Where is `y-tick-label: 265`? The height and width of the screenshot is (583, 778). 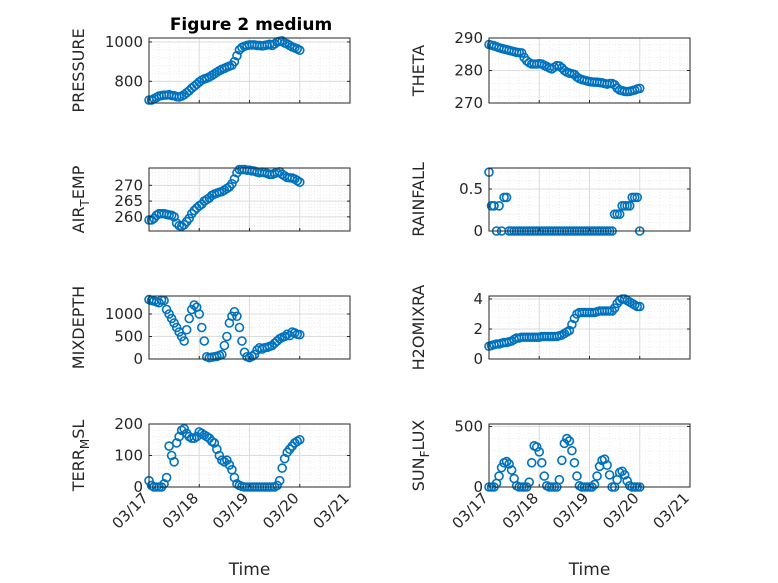 y-tick-label: 265 is located at coordinates (128, 201).